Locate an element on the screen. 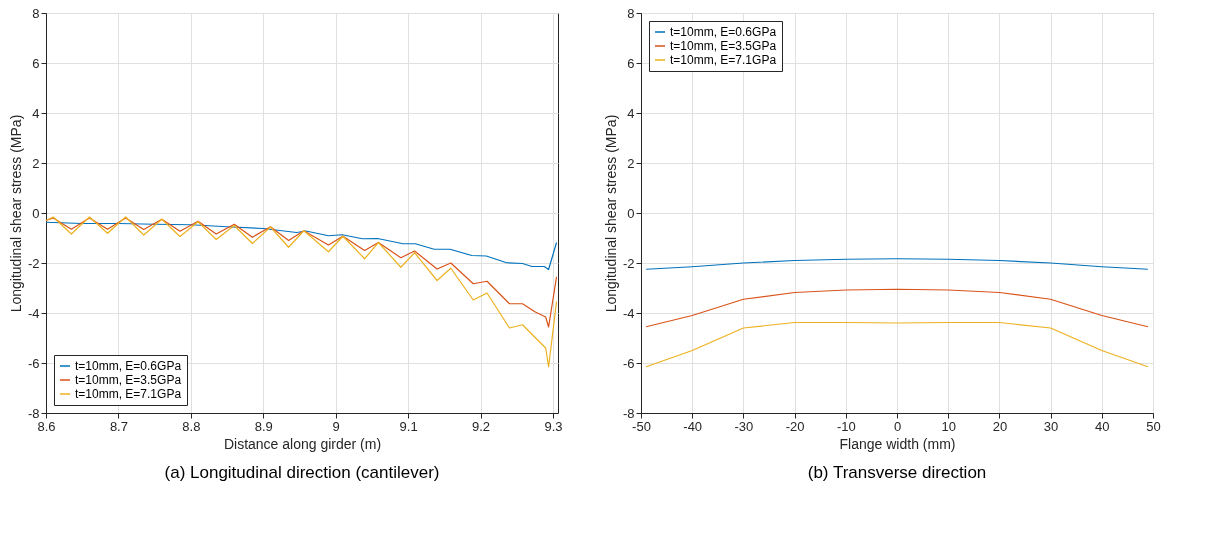 This screenshot has height=543, width=1206. x-axis-title: Flange width (mm) is located at coordinates (897, 443).